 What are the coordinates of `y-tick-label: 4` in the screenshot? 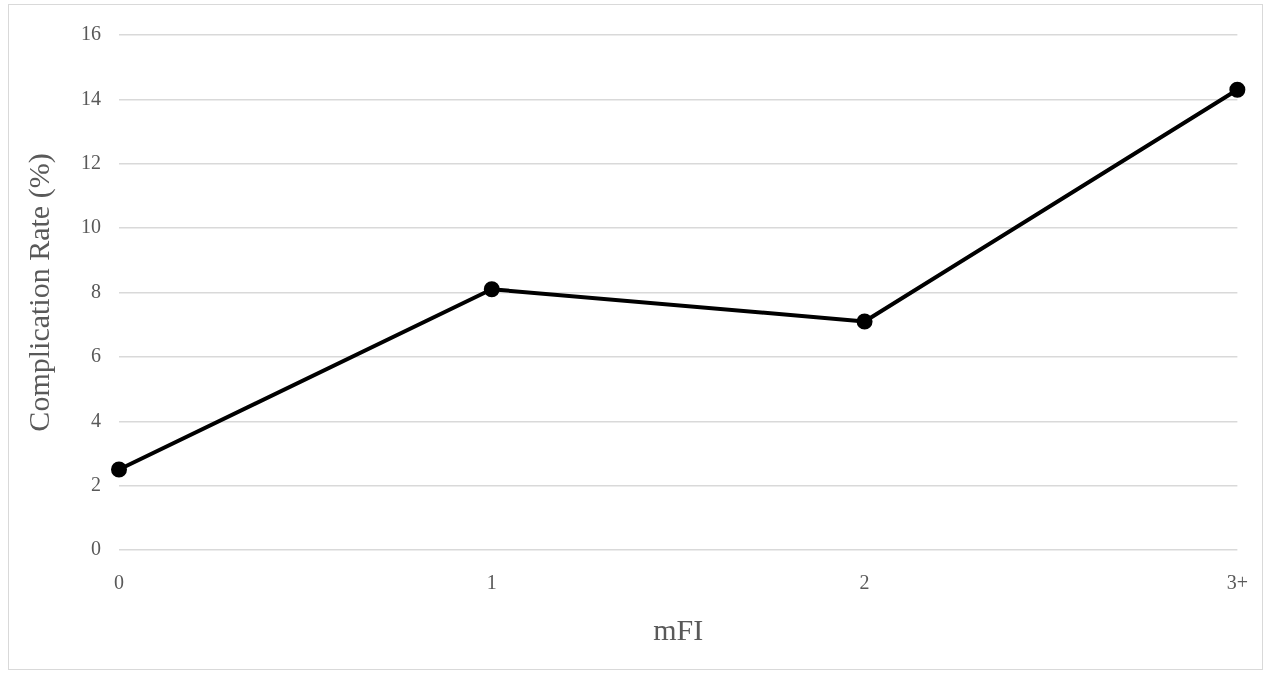 It's located at (96, 419).